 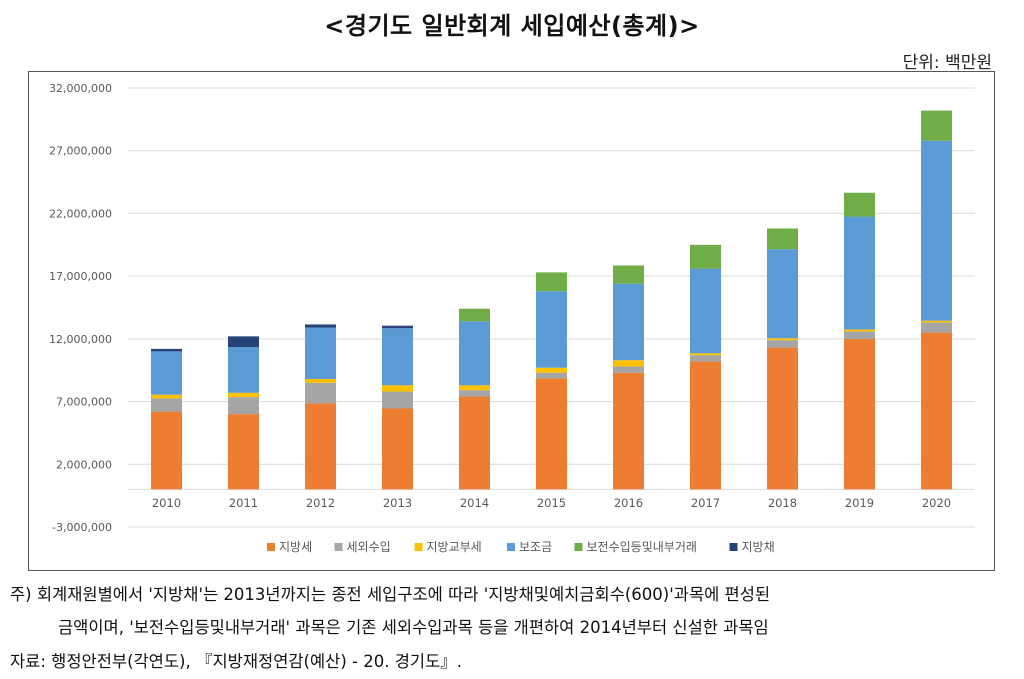 I want to click on x-tick-label: 2011, so click(x=243, y=503).